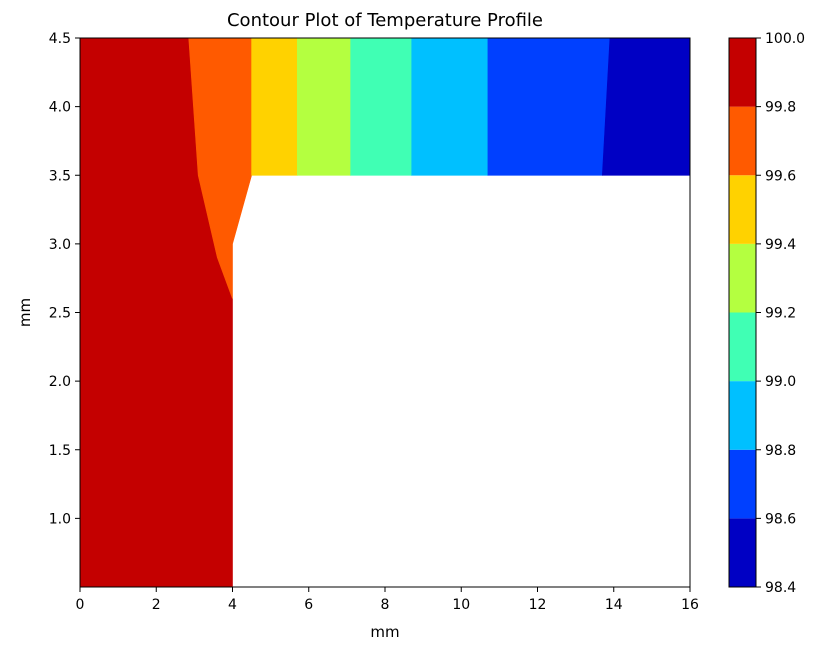  What do you see at coordinates (780, 176) in the screenshot?
I see `colorbar-tick-label: 99.6` at bounding box center [780, 176].